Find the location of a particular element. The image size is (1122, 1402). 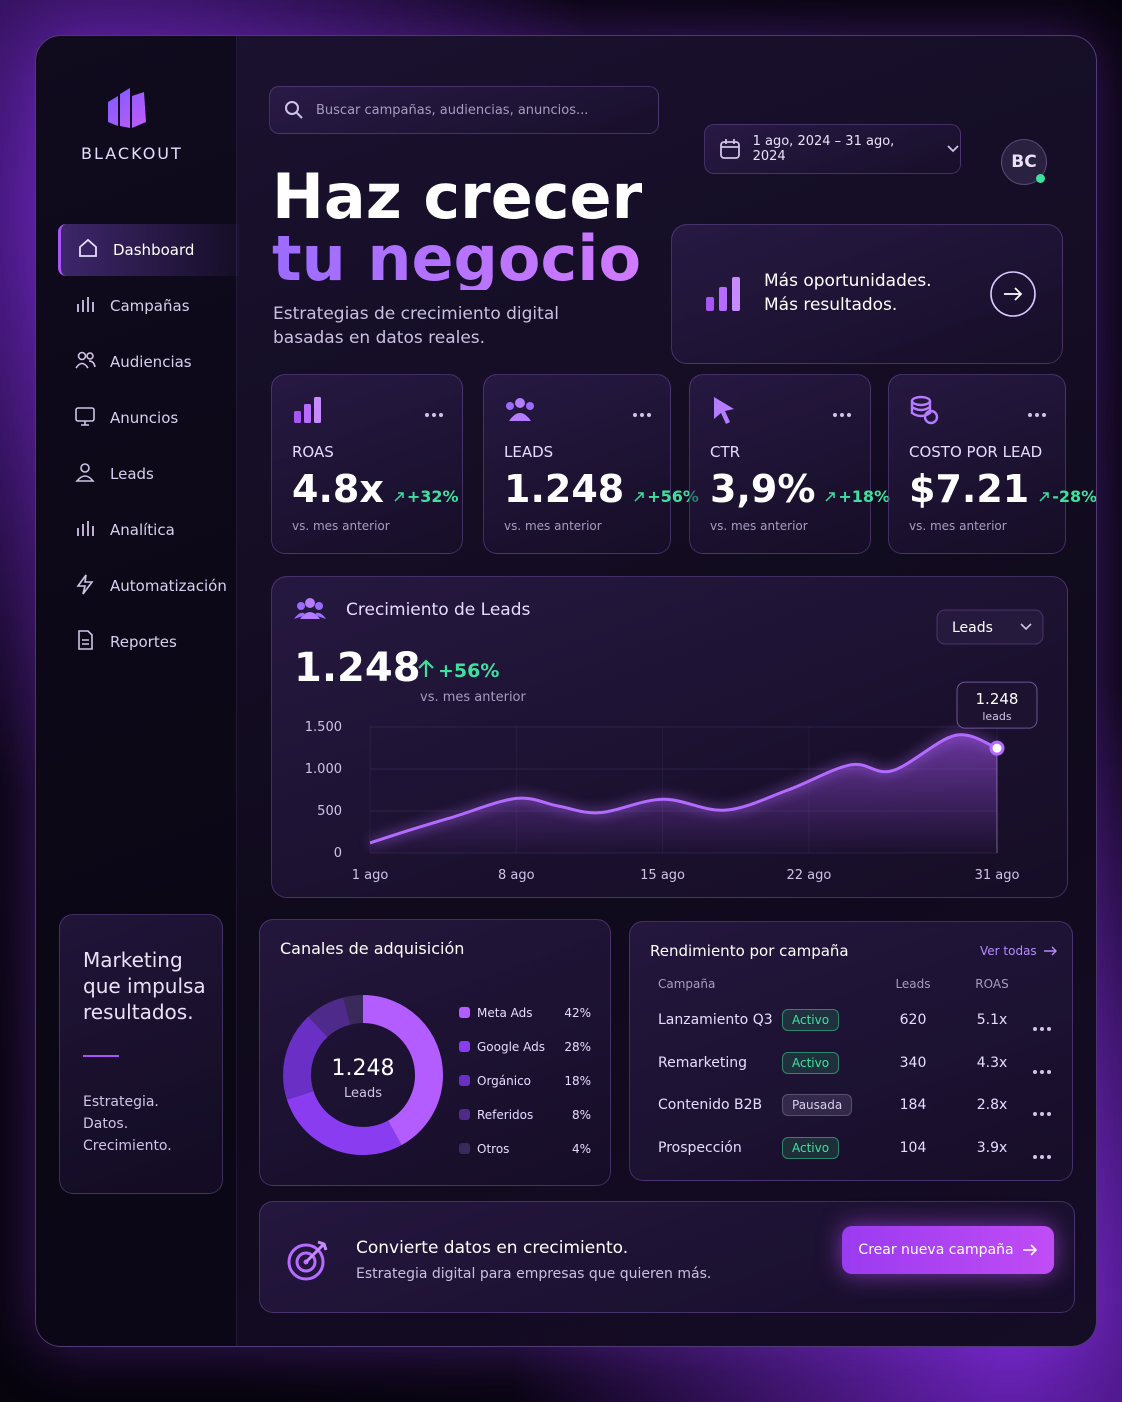

view-all-link: Ver todas is located at coordinates (1019, 951).